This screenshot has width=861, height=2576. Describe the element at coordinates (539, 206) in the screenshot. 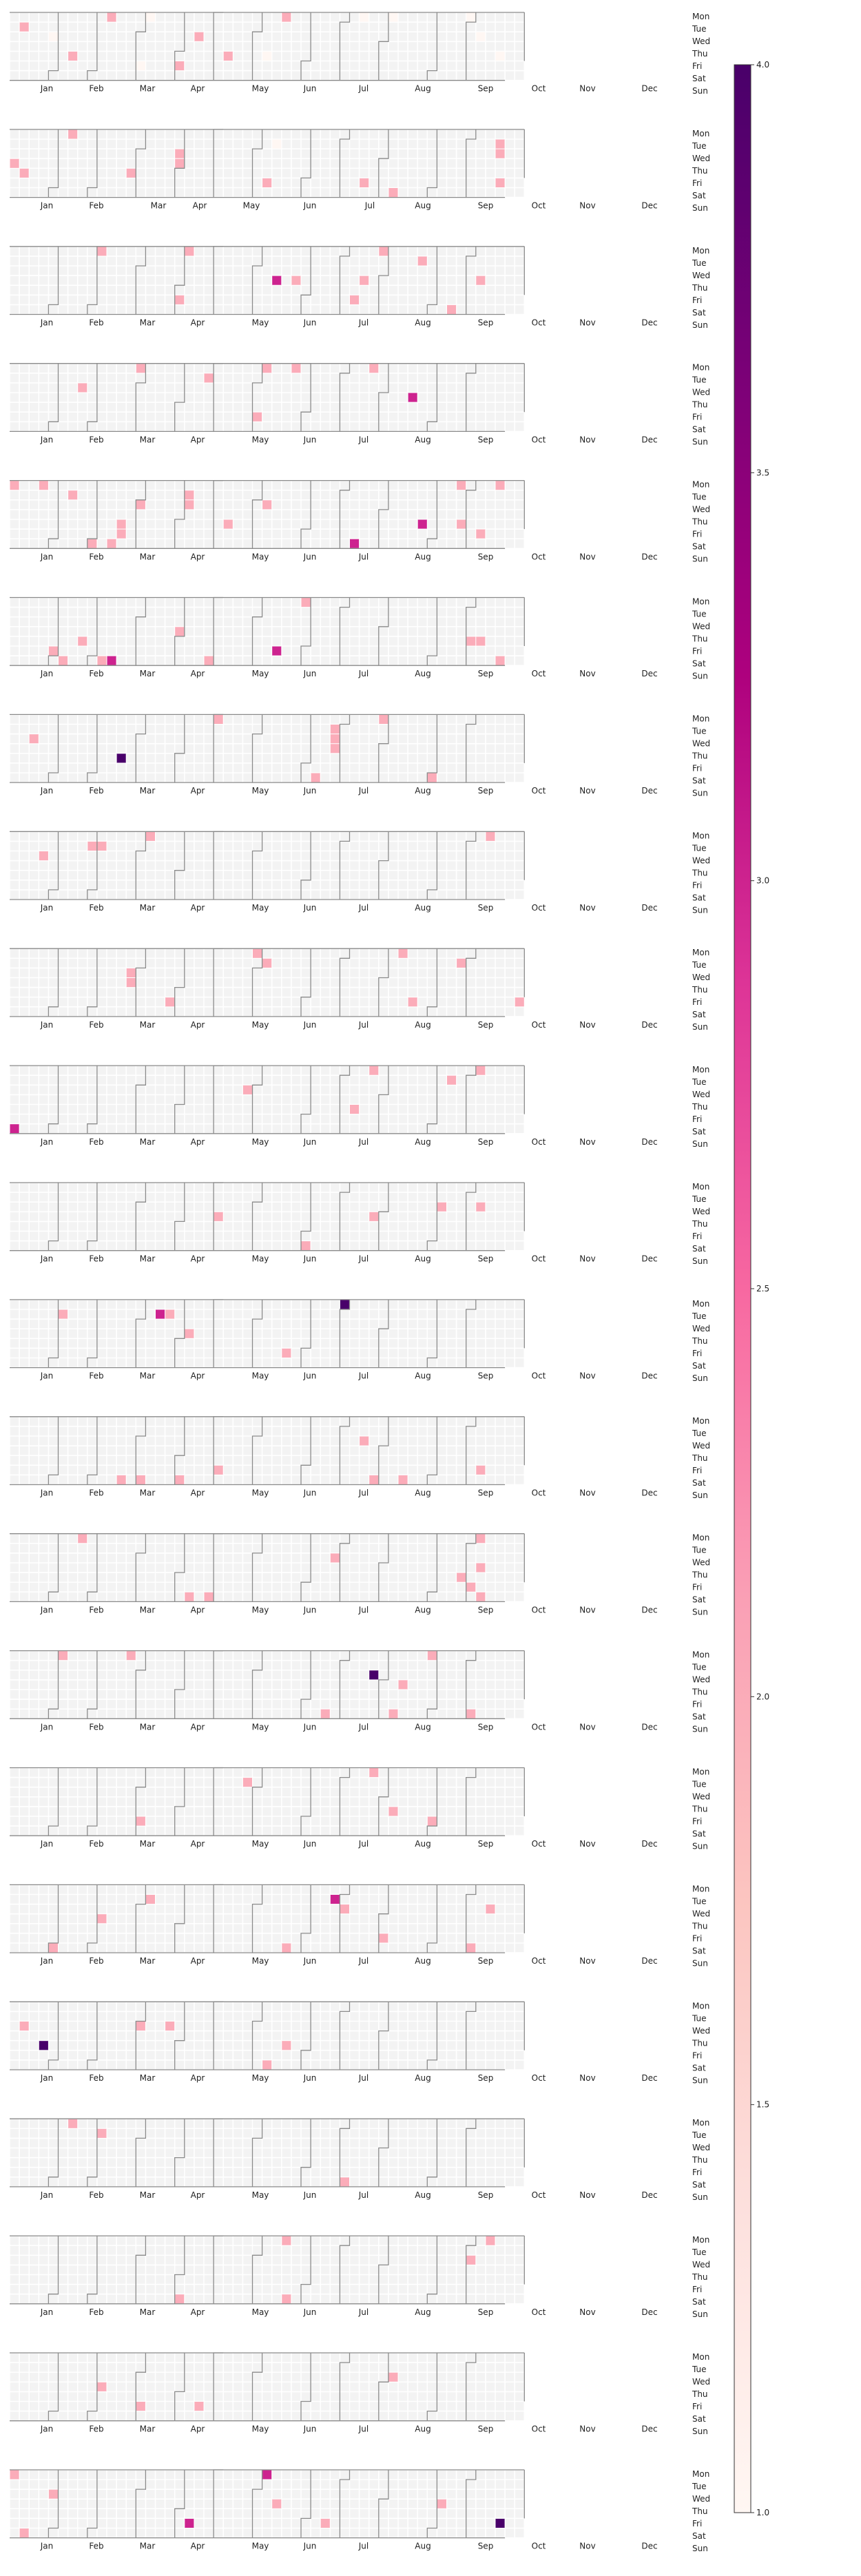

I see `month-label: Oct` at that location.